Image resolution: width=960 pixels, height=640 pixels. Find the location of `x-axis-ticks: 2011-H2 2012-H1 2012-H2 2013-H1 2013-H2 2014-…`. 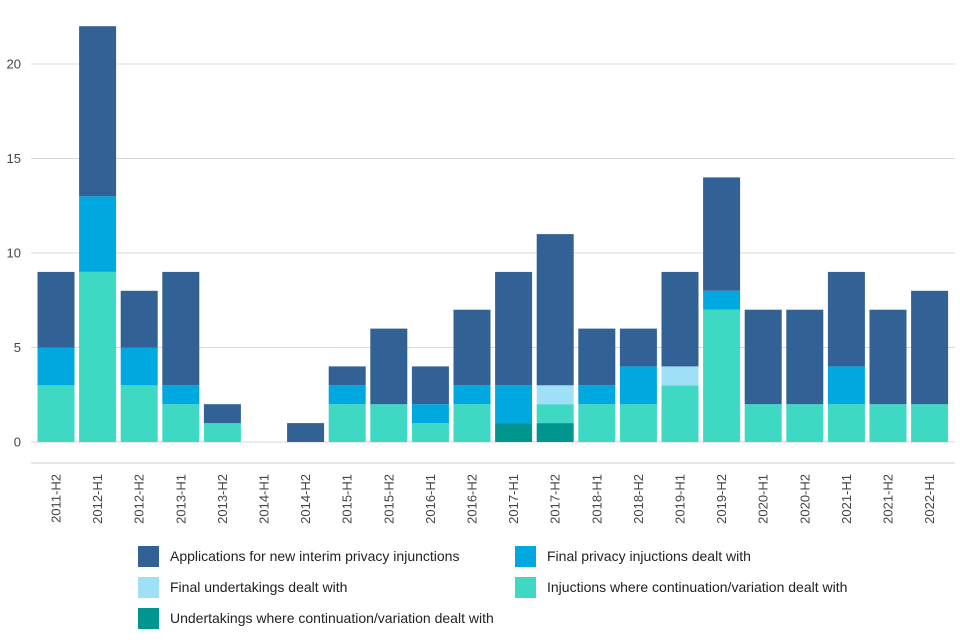

x-axis-ticks: 2011-H2 2012-H1 2012-H2 2013-H1 2013-H2 2014-… is located at coordinates (493, 499).